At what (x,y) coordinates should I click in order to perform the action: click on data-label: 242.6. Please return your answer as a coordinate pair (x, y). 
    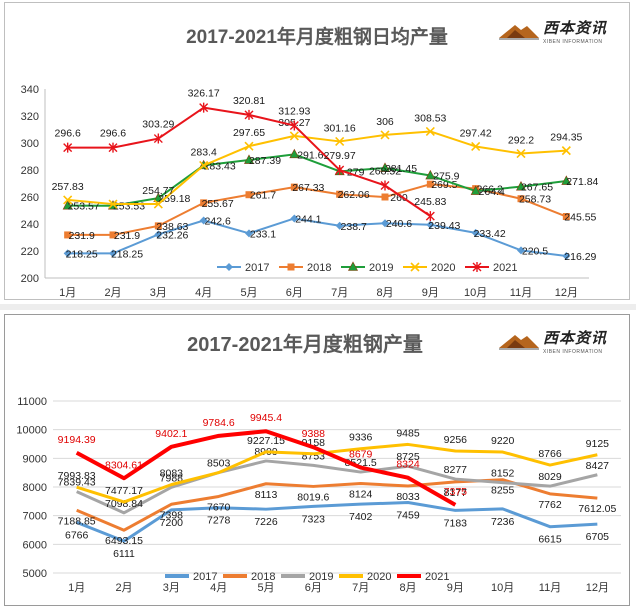
    Looking at the image, I should click on (218, 221).